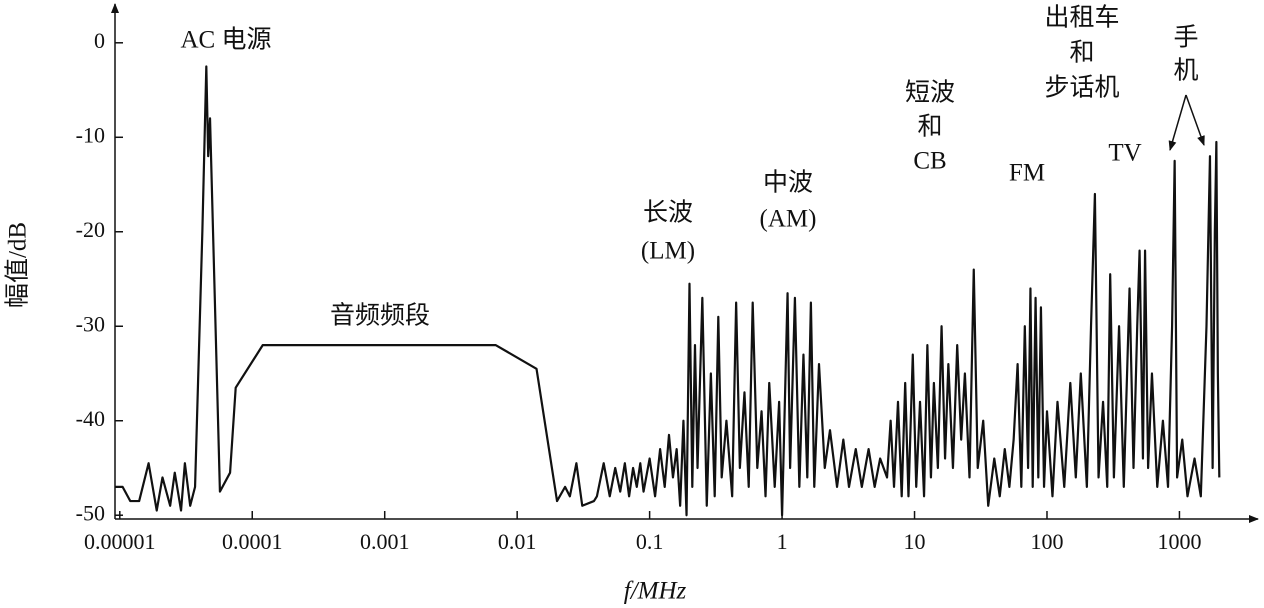  I want to click on x-axis-label: f/MHz, so click(655, 591).